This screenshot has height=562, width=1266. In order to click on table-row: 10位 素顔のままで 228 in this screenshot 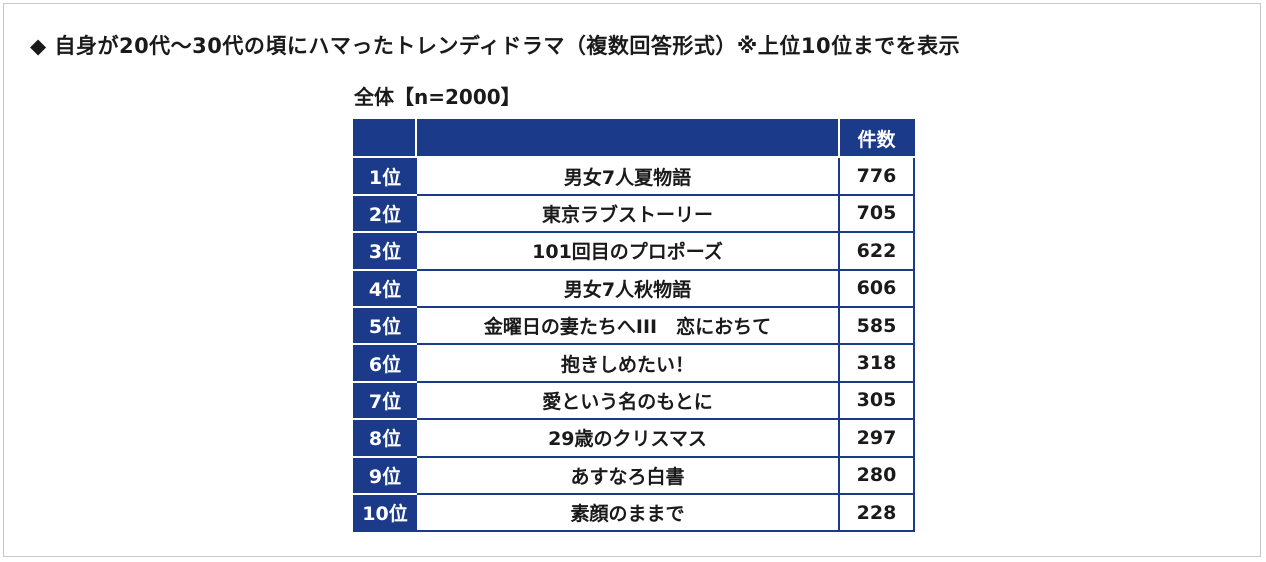, I will do `click(634, 513)`.